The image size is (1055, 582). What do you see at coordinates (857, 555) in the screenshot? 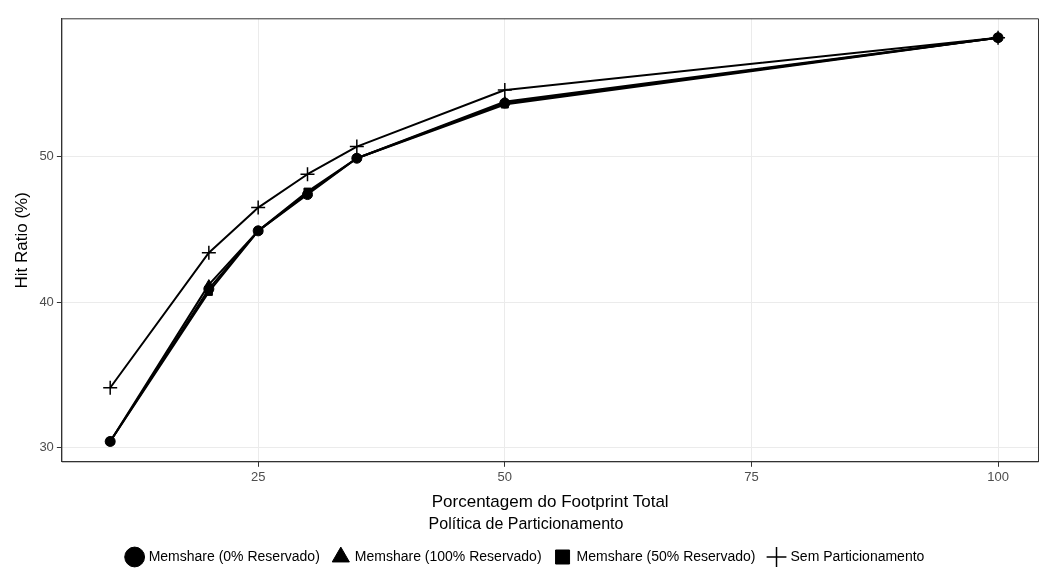
I see `legend-label: Sem Particionamento` at bounding box center [857, 555].